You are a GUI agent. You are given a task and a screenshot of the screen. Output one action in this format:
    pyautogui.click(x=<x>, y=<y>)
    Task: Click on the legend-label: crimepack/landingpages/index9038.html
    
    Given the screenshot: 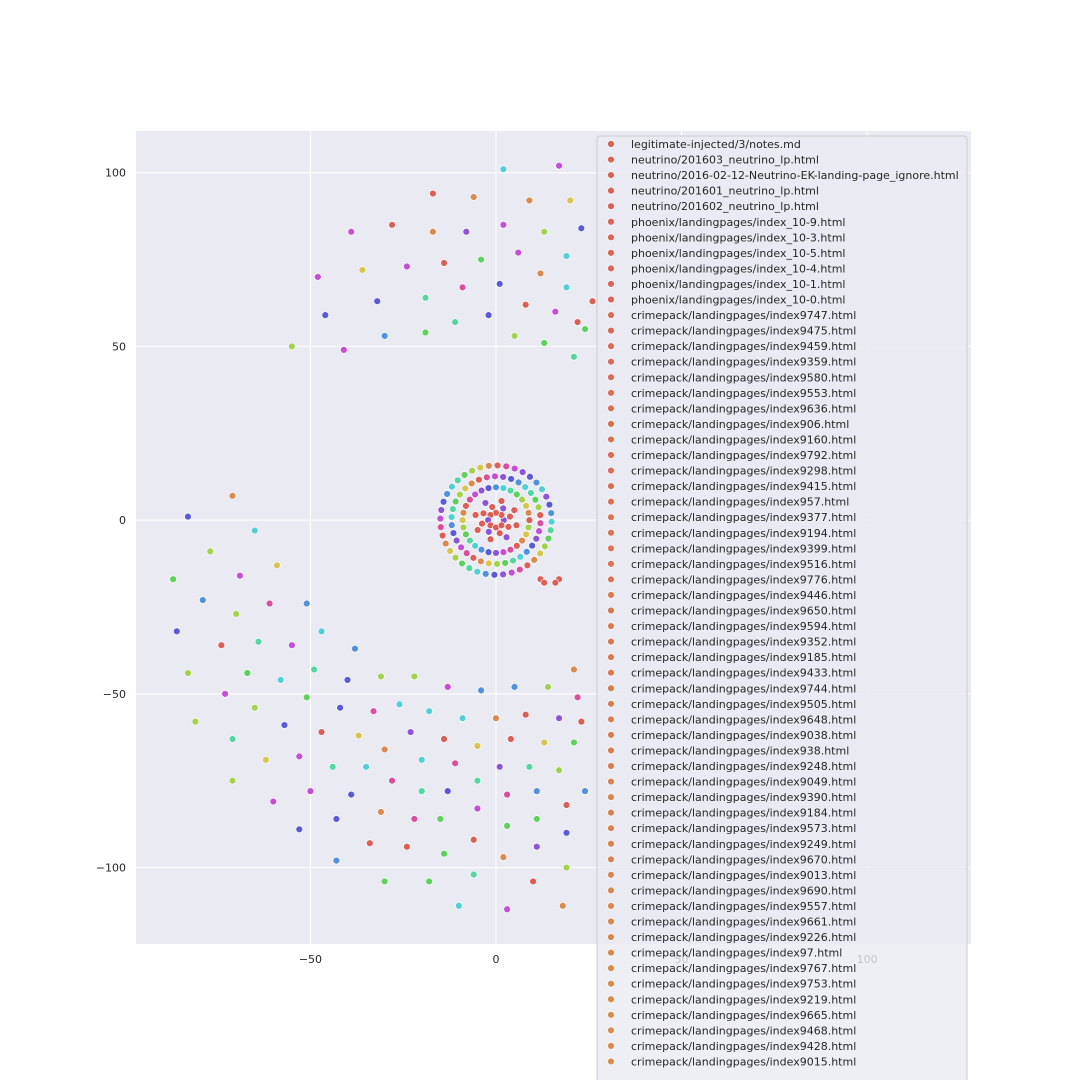 What is the action you would take?
    pyautogui.click(x=743, y=735)
    